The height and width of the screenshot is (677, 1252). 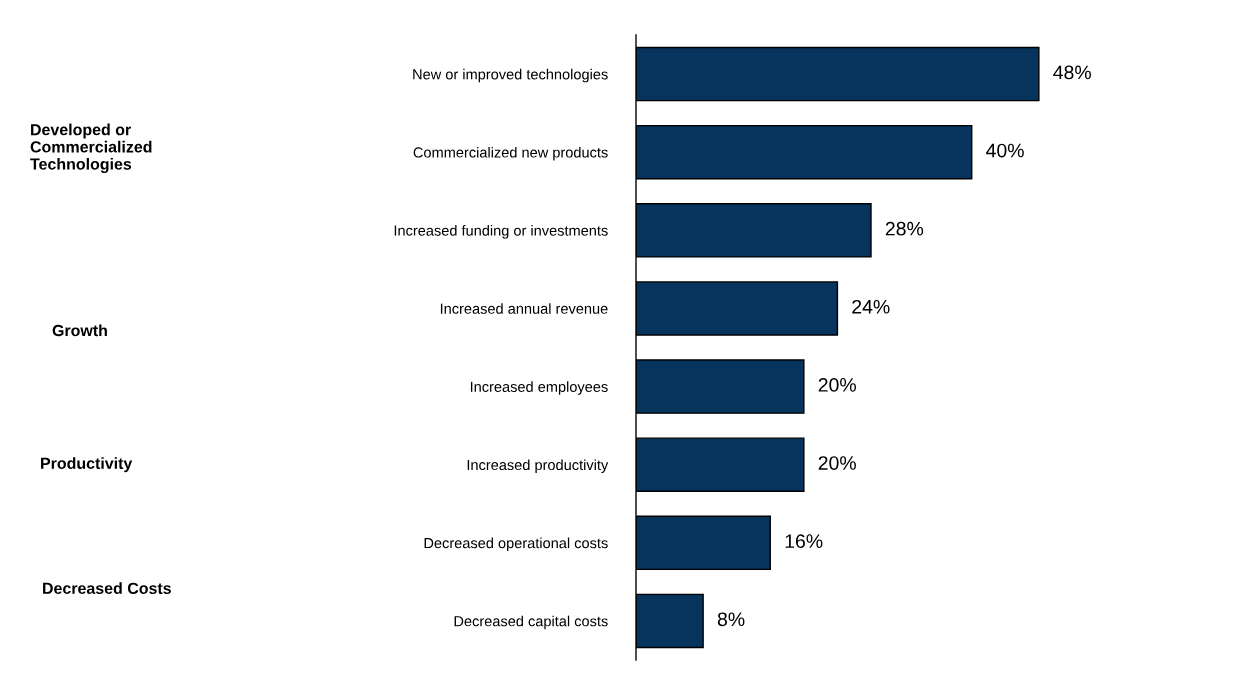 What do you see at coordinates (538, 466) in the screenshot?
I see `y-tick-label: Increased productivity` at bounding box center [538, 466].